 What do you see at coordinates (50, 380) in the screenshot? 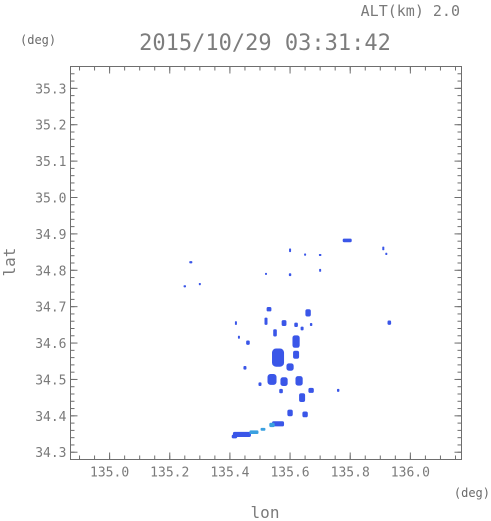
I see `y-tick-label: 34.5` at bounding box center [50, 380].